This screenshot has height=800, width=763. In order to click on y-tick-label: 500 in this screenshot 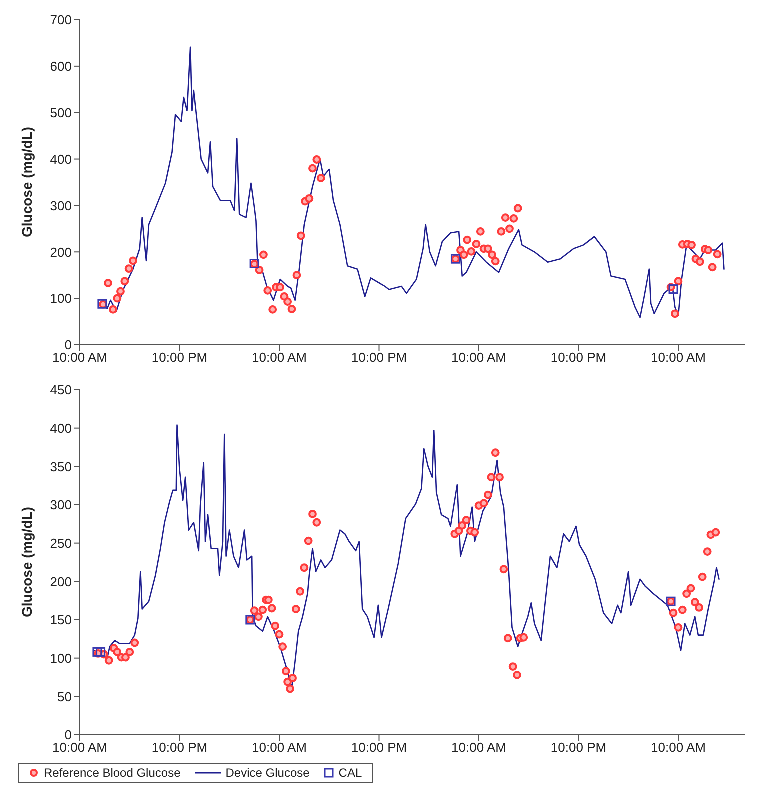, I will do `click(61, 112)`.